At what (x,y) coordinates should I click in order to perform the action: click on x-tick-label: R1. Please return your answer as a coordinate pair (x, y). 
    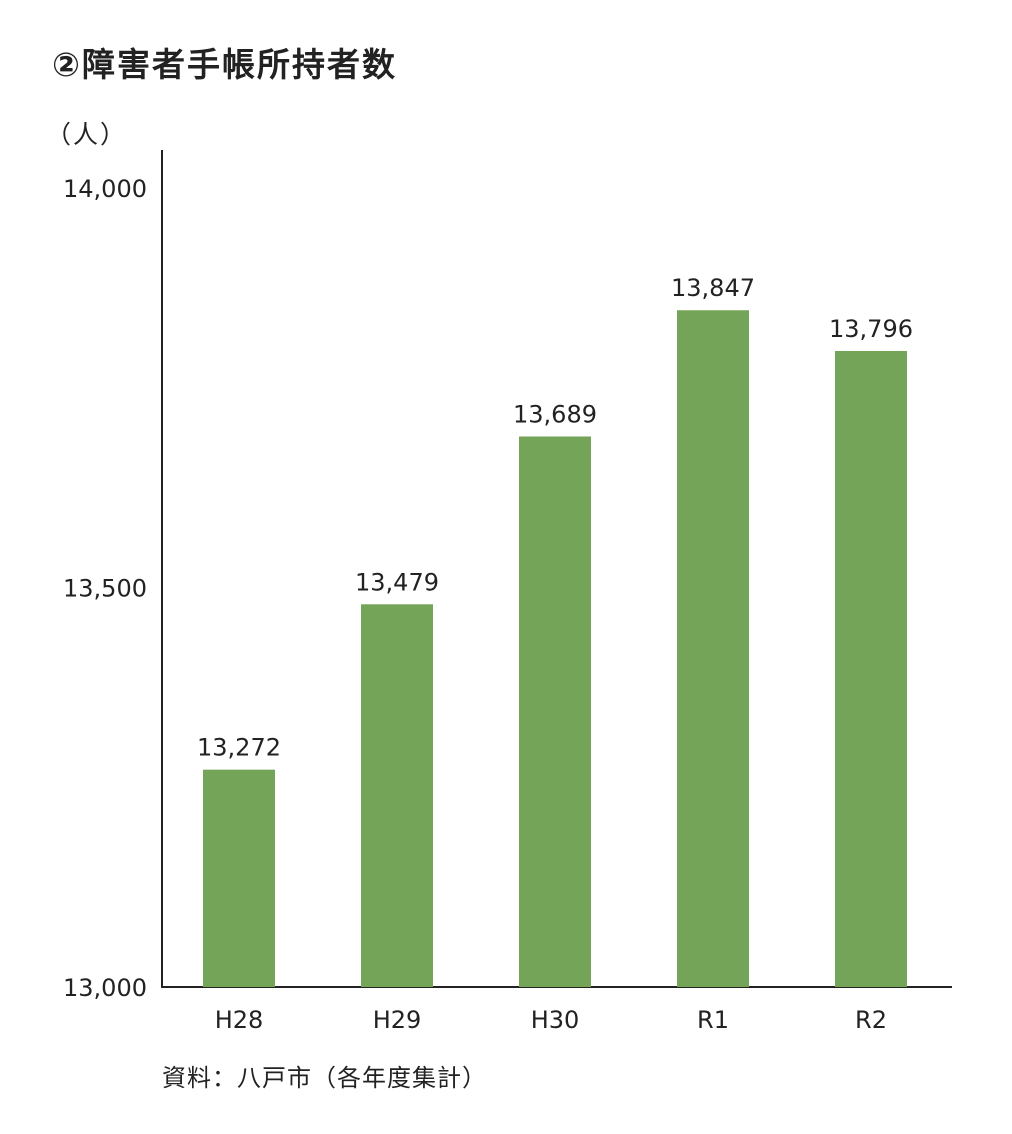
    Looking at the image, I should click on (713, 1020).